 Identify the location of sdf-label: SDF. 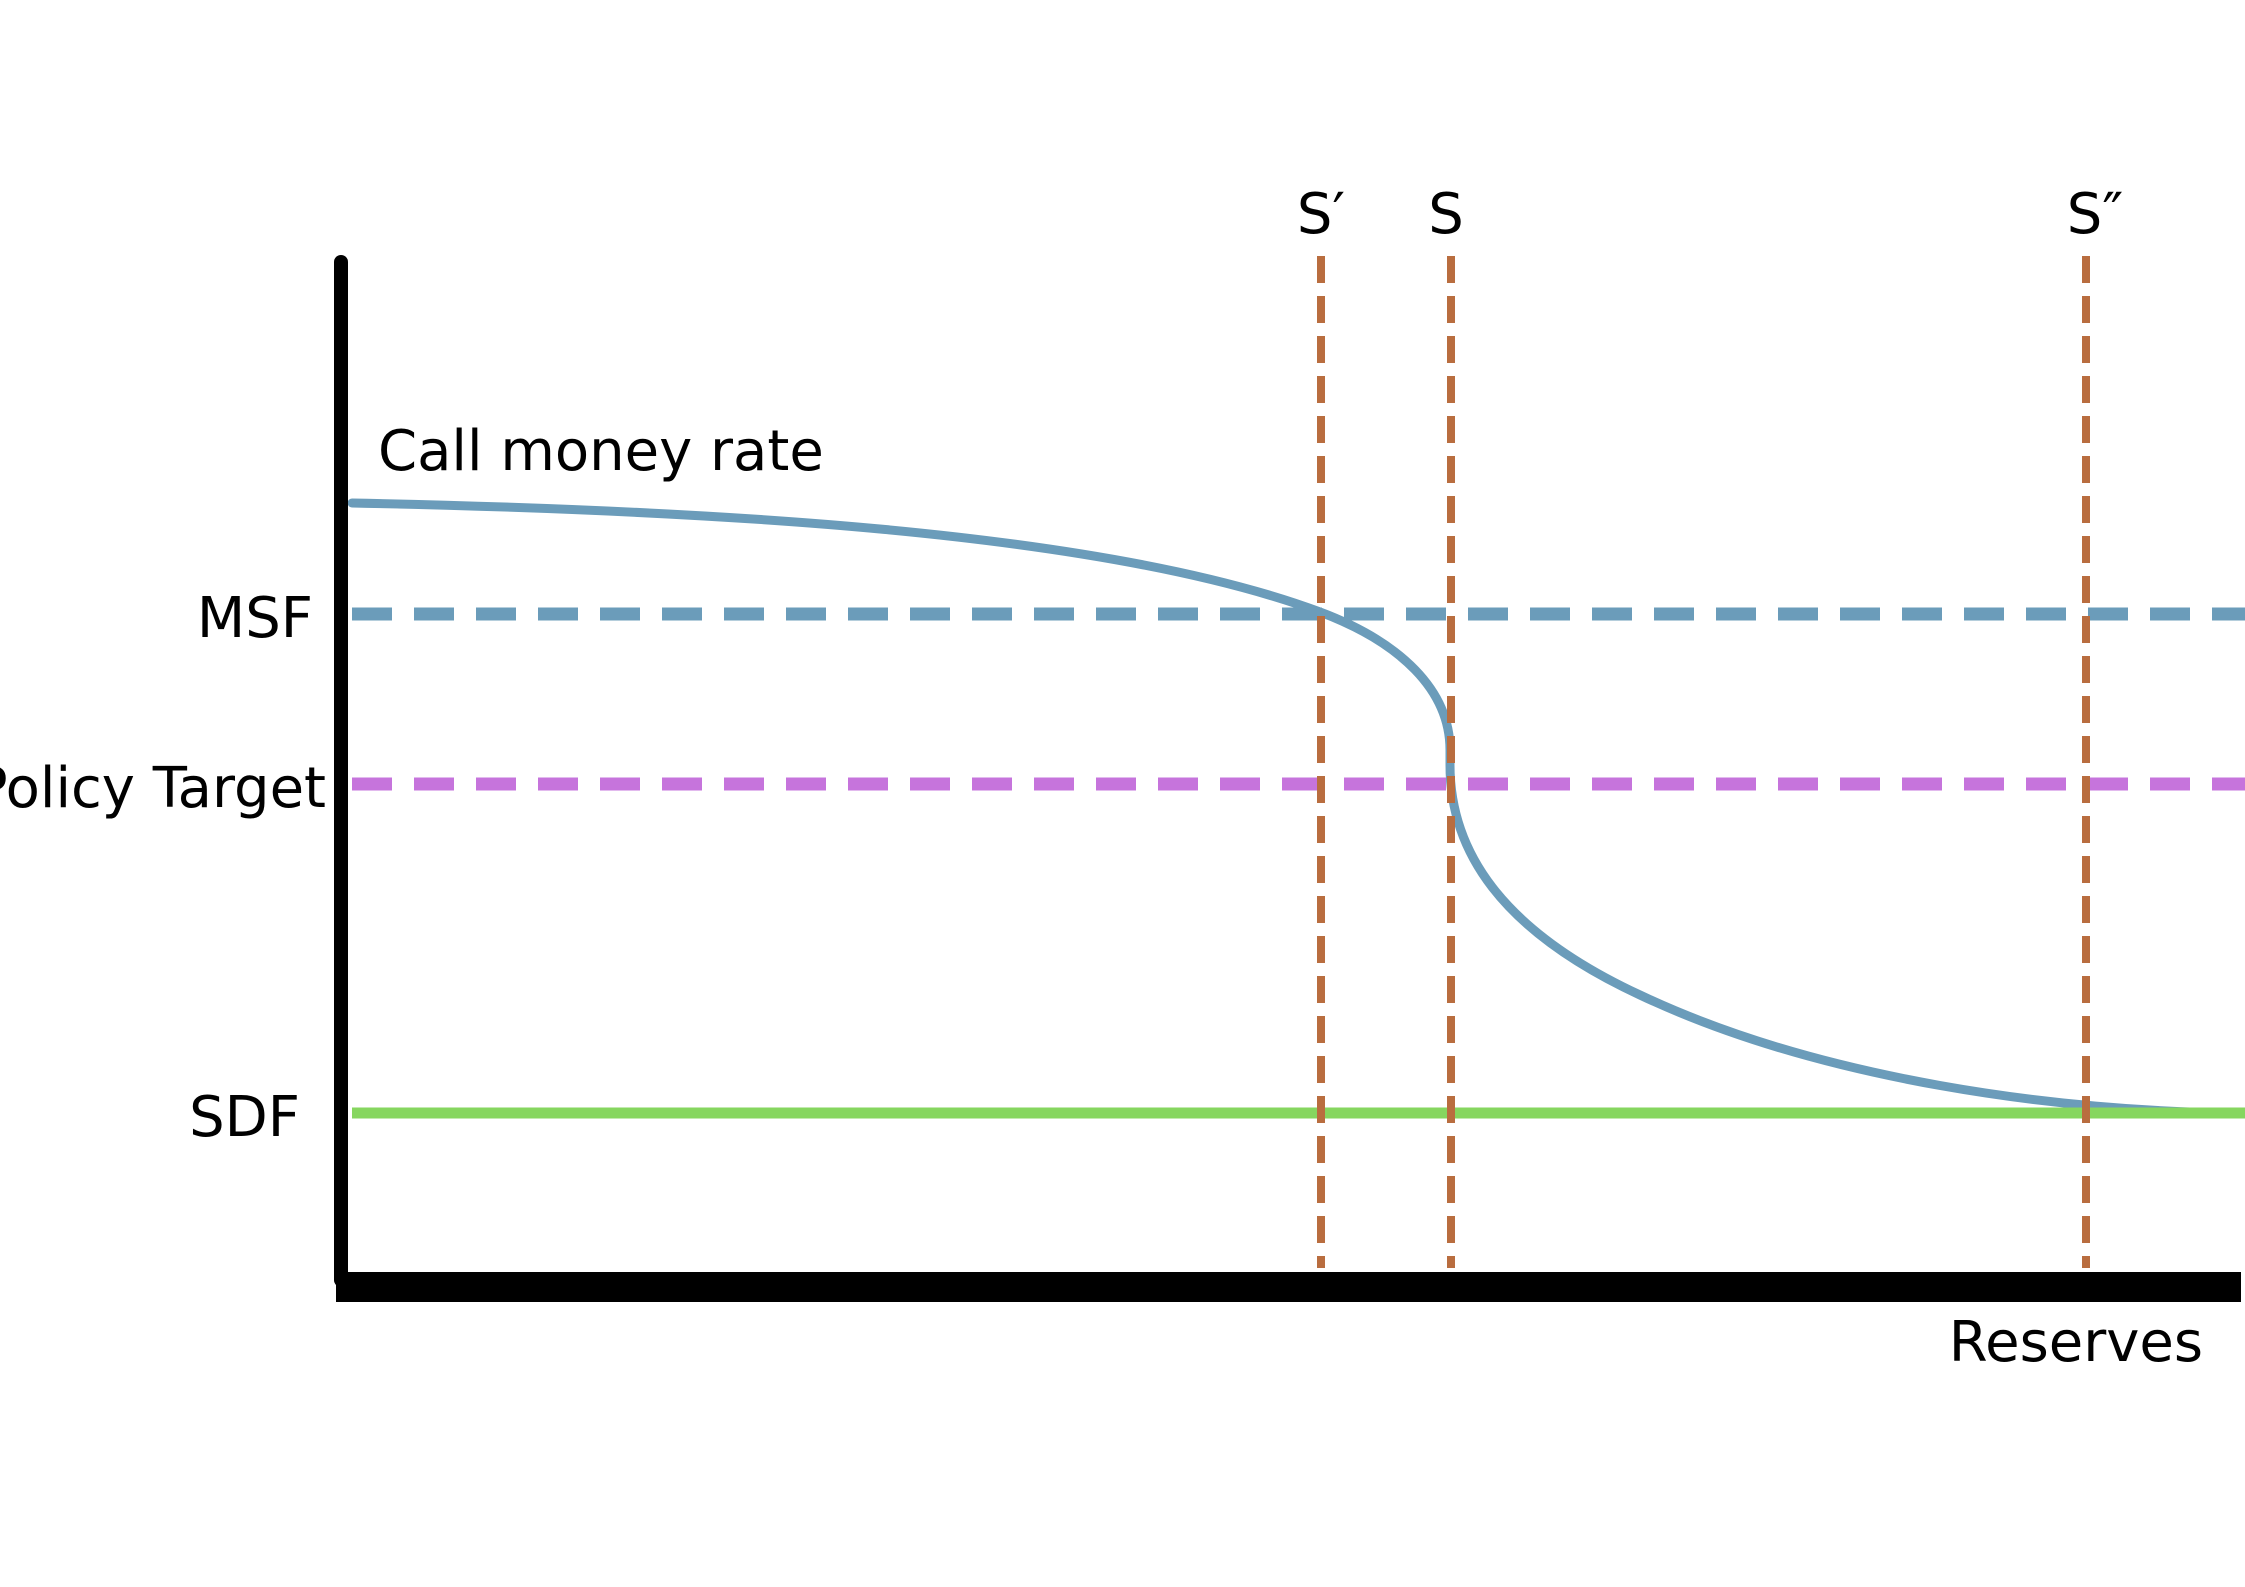
(244, 1117).